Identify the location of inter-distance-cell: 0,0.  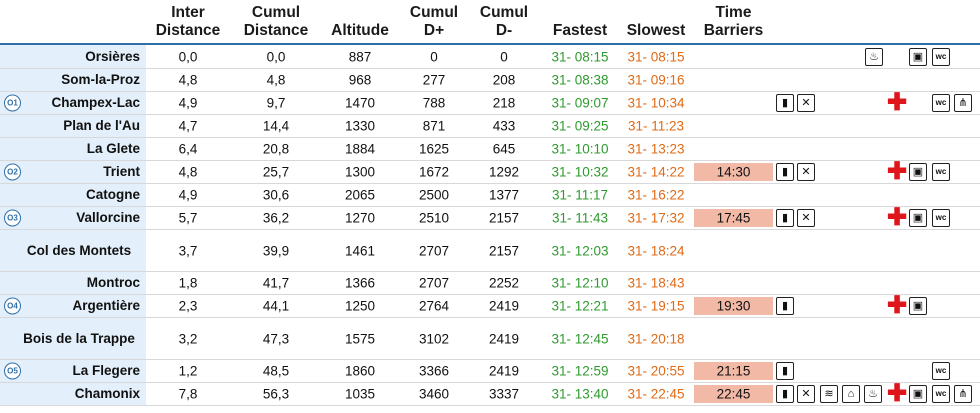
(188, 56).